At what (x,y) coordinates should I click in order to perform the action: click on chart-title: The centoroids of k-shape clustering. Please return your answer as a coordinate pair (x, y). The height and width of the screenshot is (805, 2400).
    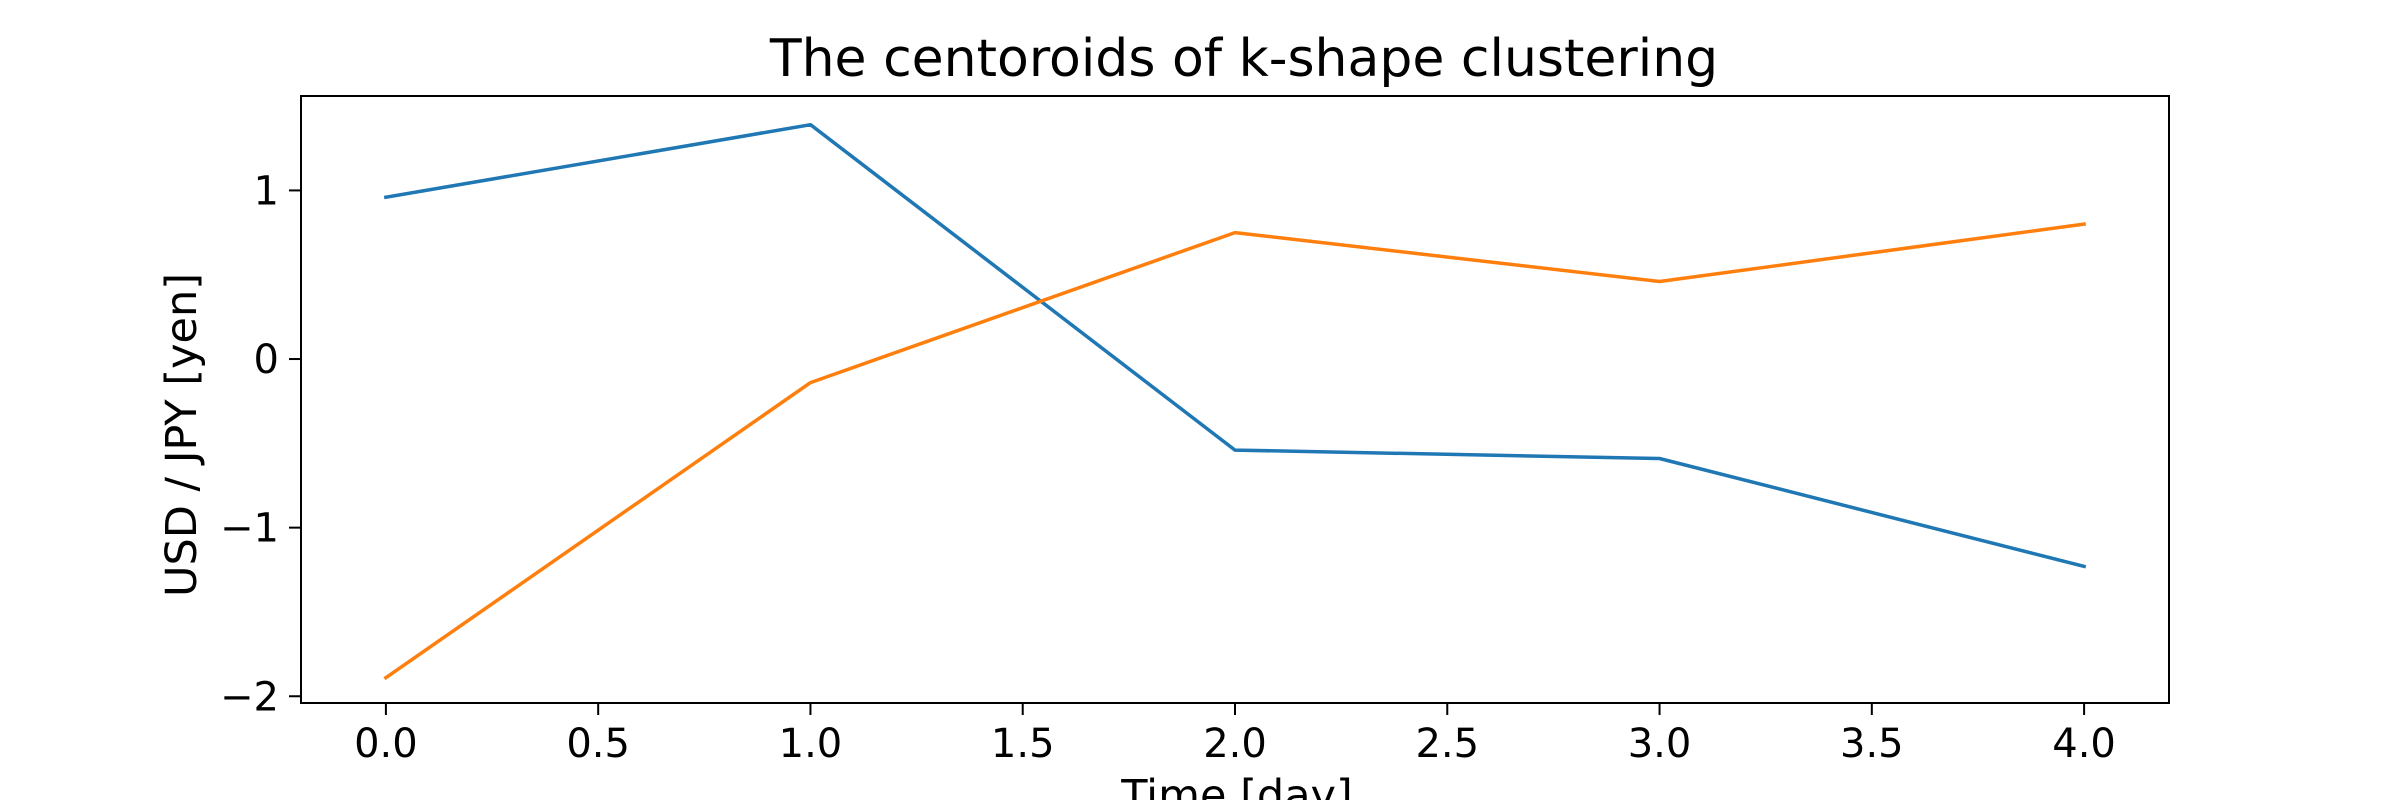
    Looking at the image, I should click on (1243, 59).